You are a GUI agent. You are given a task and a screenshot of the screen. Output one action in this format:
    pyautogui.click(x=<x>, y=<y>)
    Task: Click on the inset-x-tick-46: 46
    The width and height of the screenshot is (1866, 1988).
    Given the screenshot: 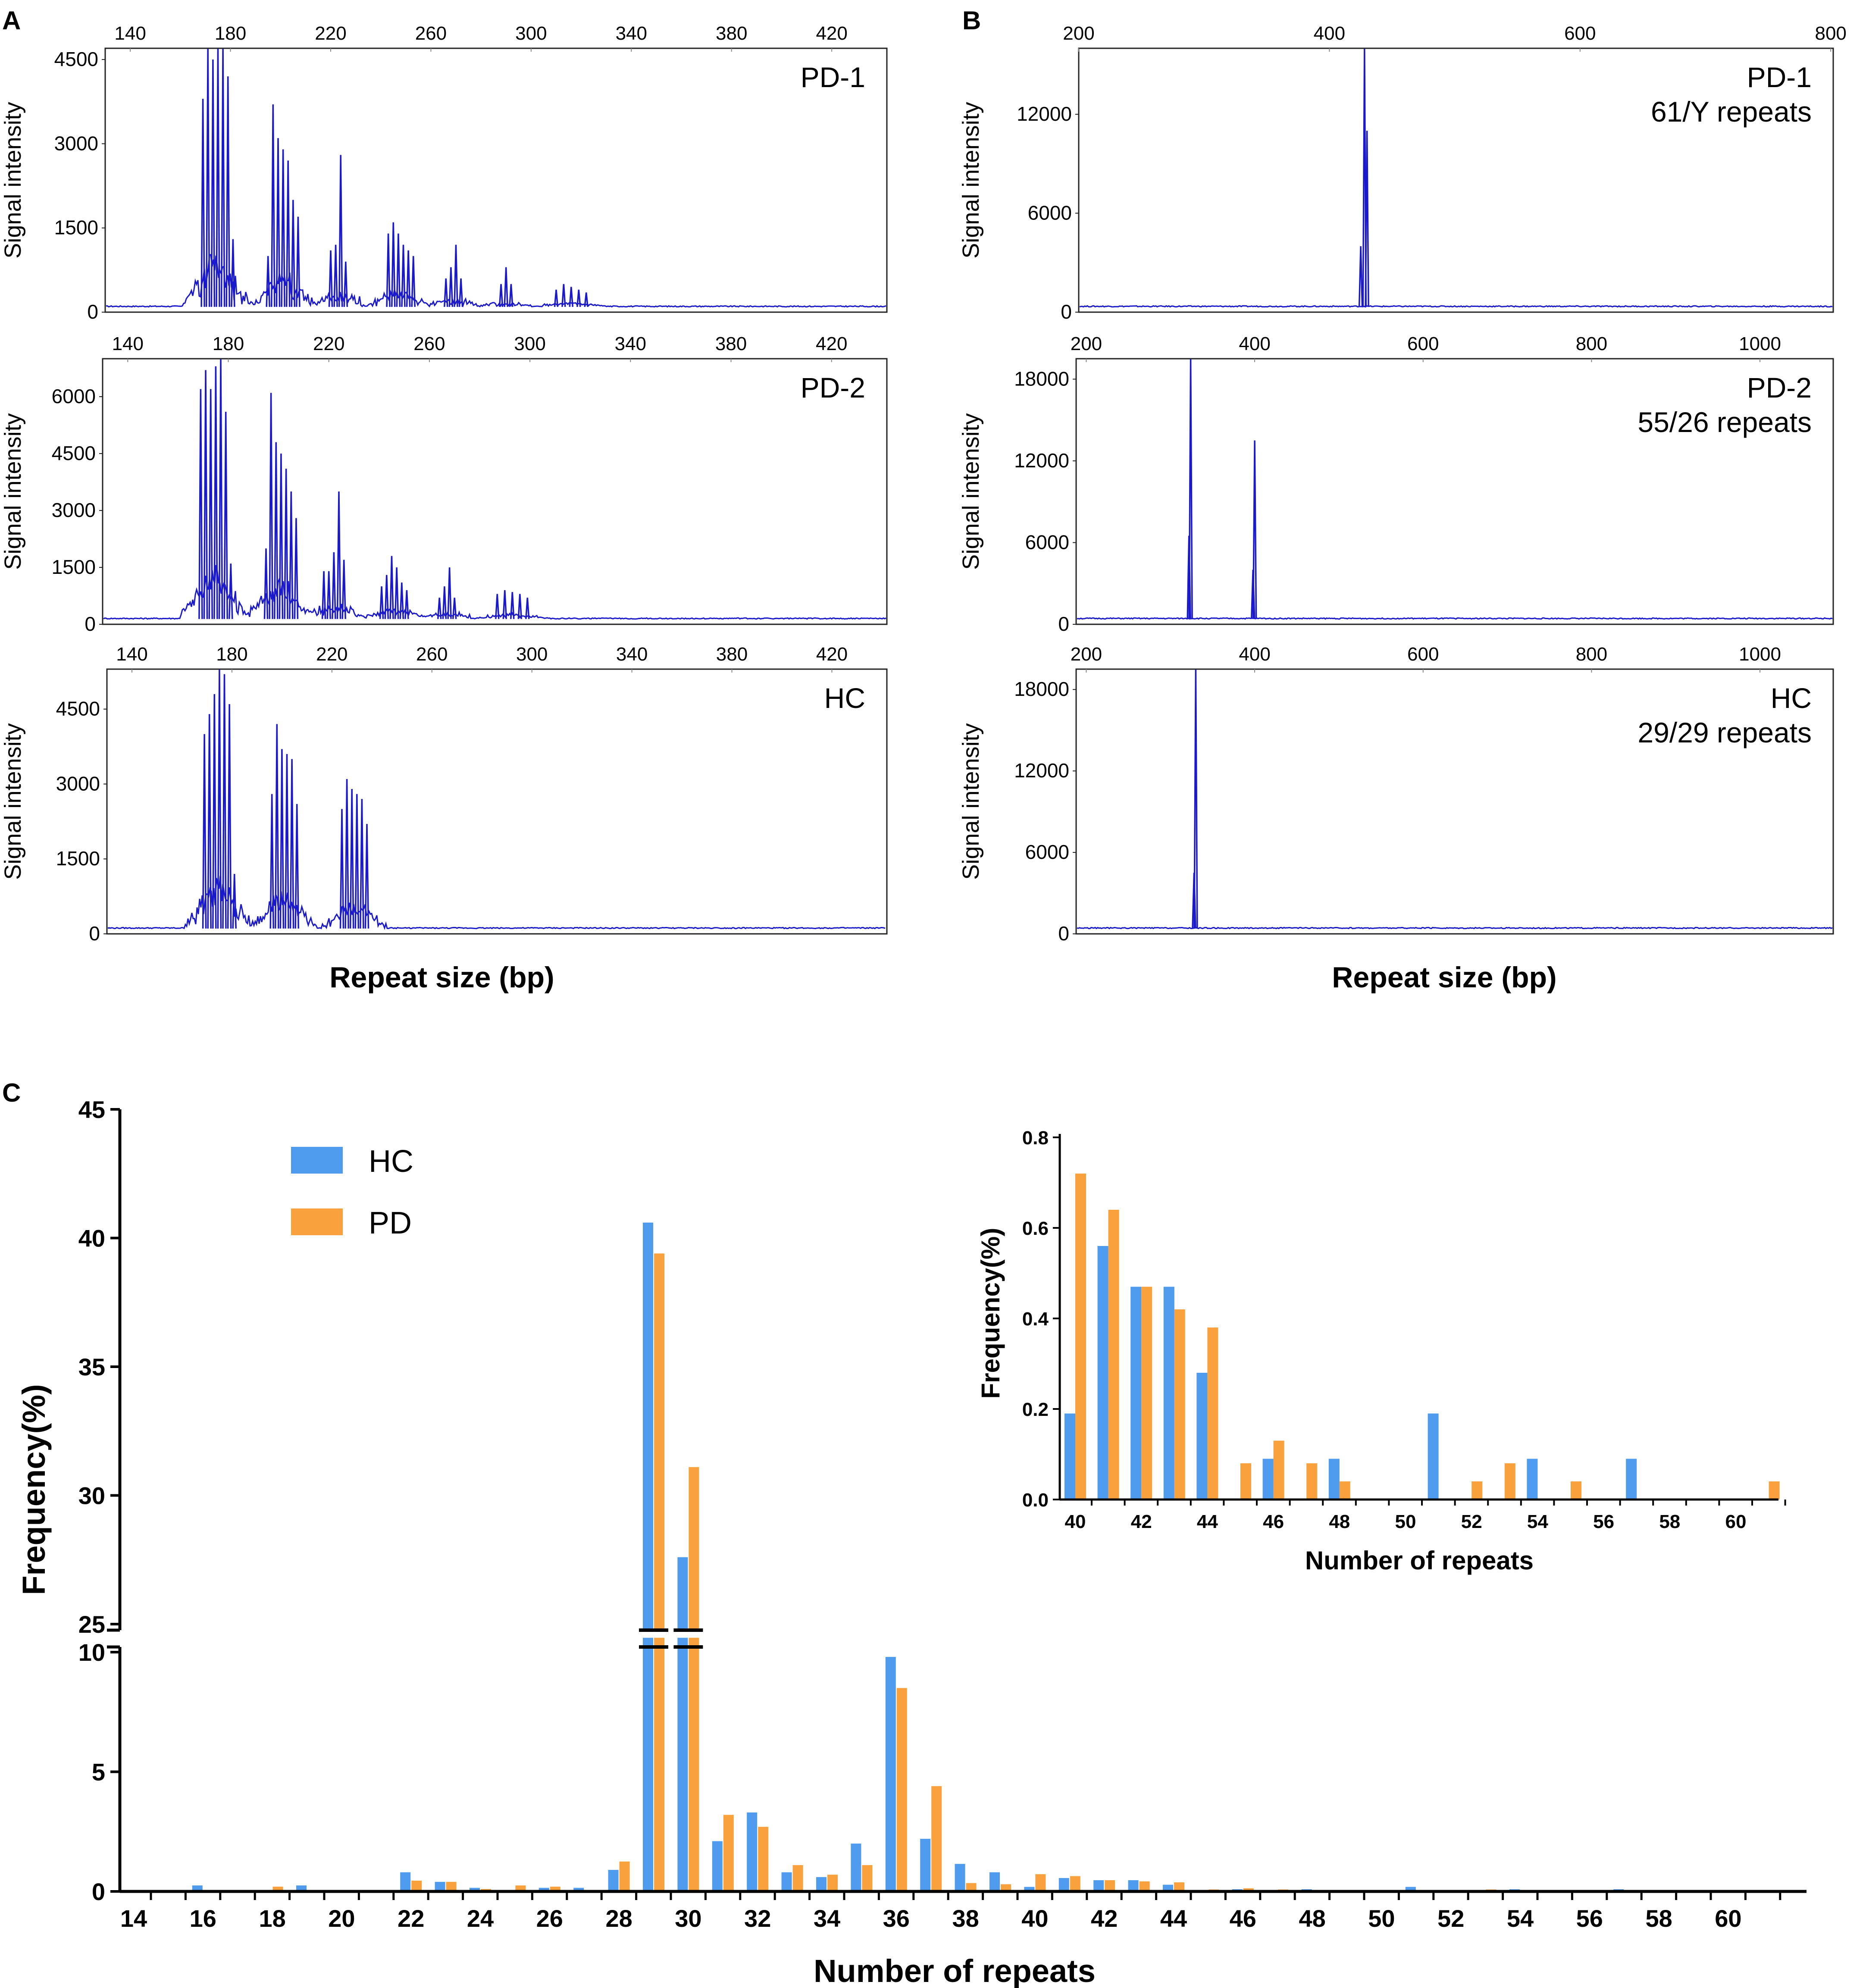 What is the action you would take?
    pyautogui.click(x=1274, y=1521)
    